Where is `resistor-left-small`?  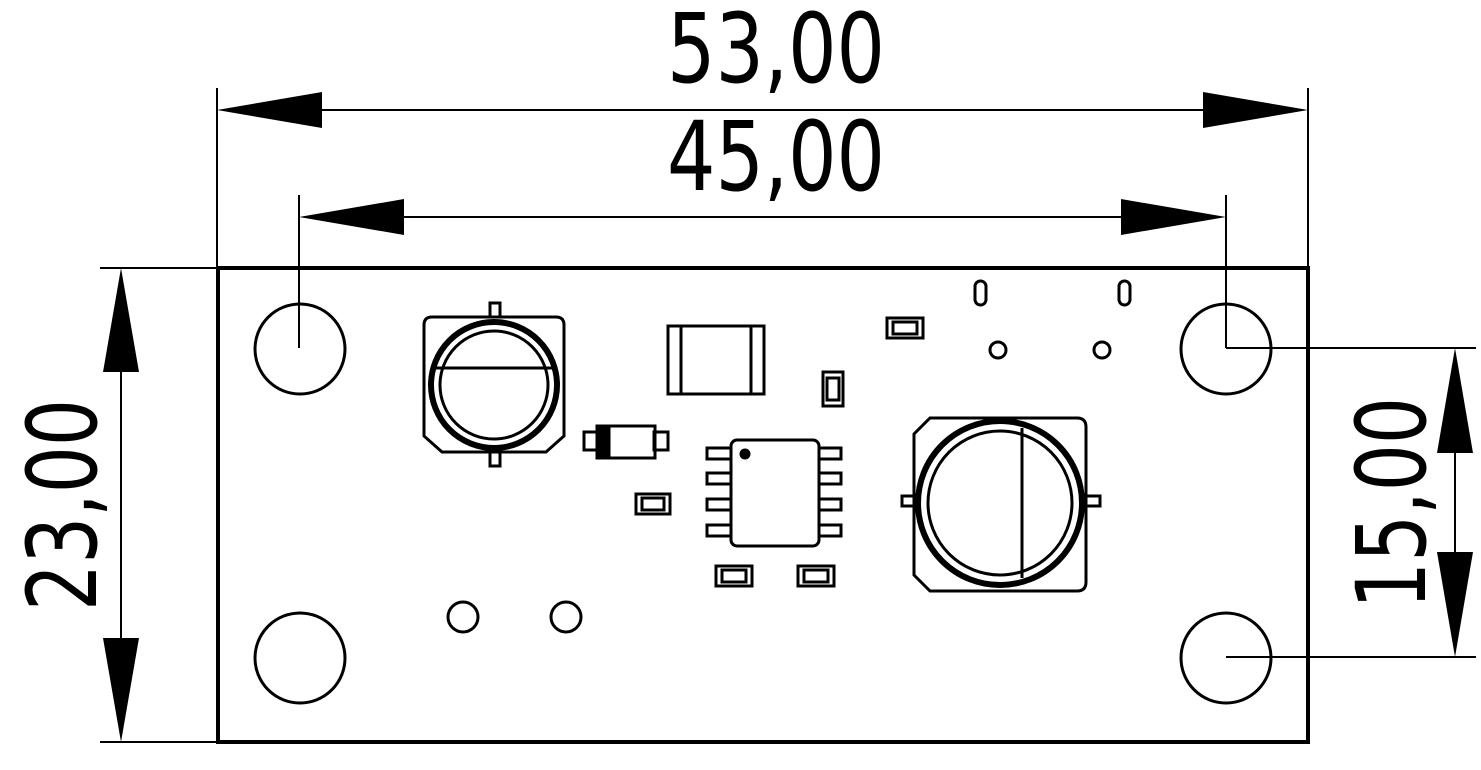 resistor-left-small is located at coordinates (653, 504).